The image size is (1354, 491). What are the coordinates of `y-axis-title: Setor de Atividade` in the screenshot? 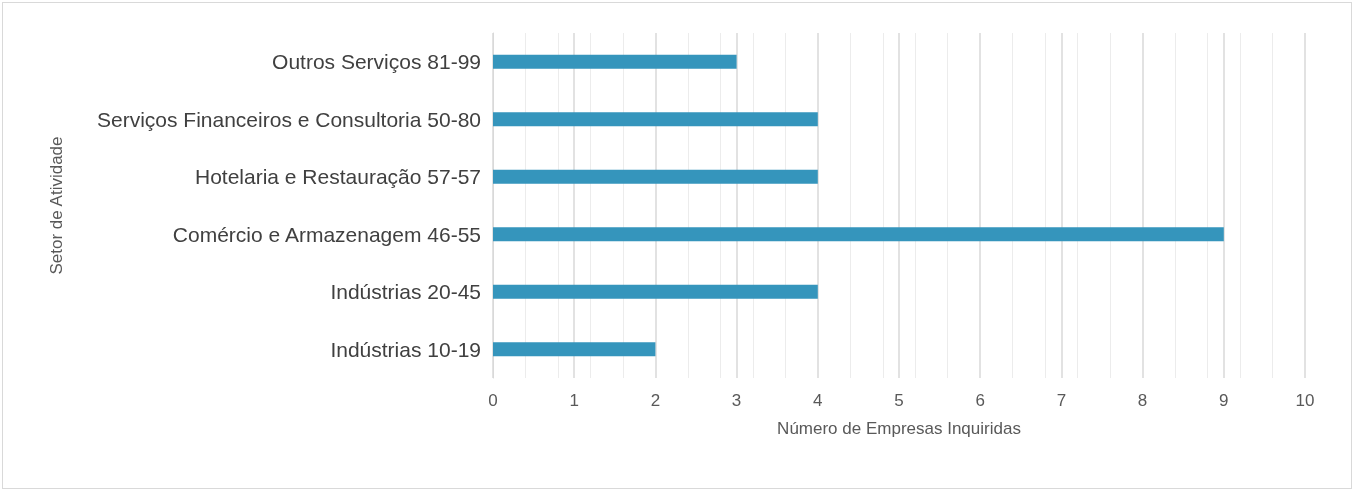 It's located at (56, 205).